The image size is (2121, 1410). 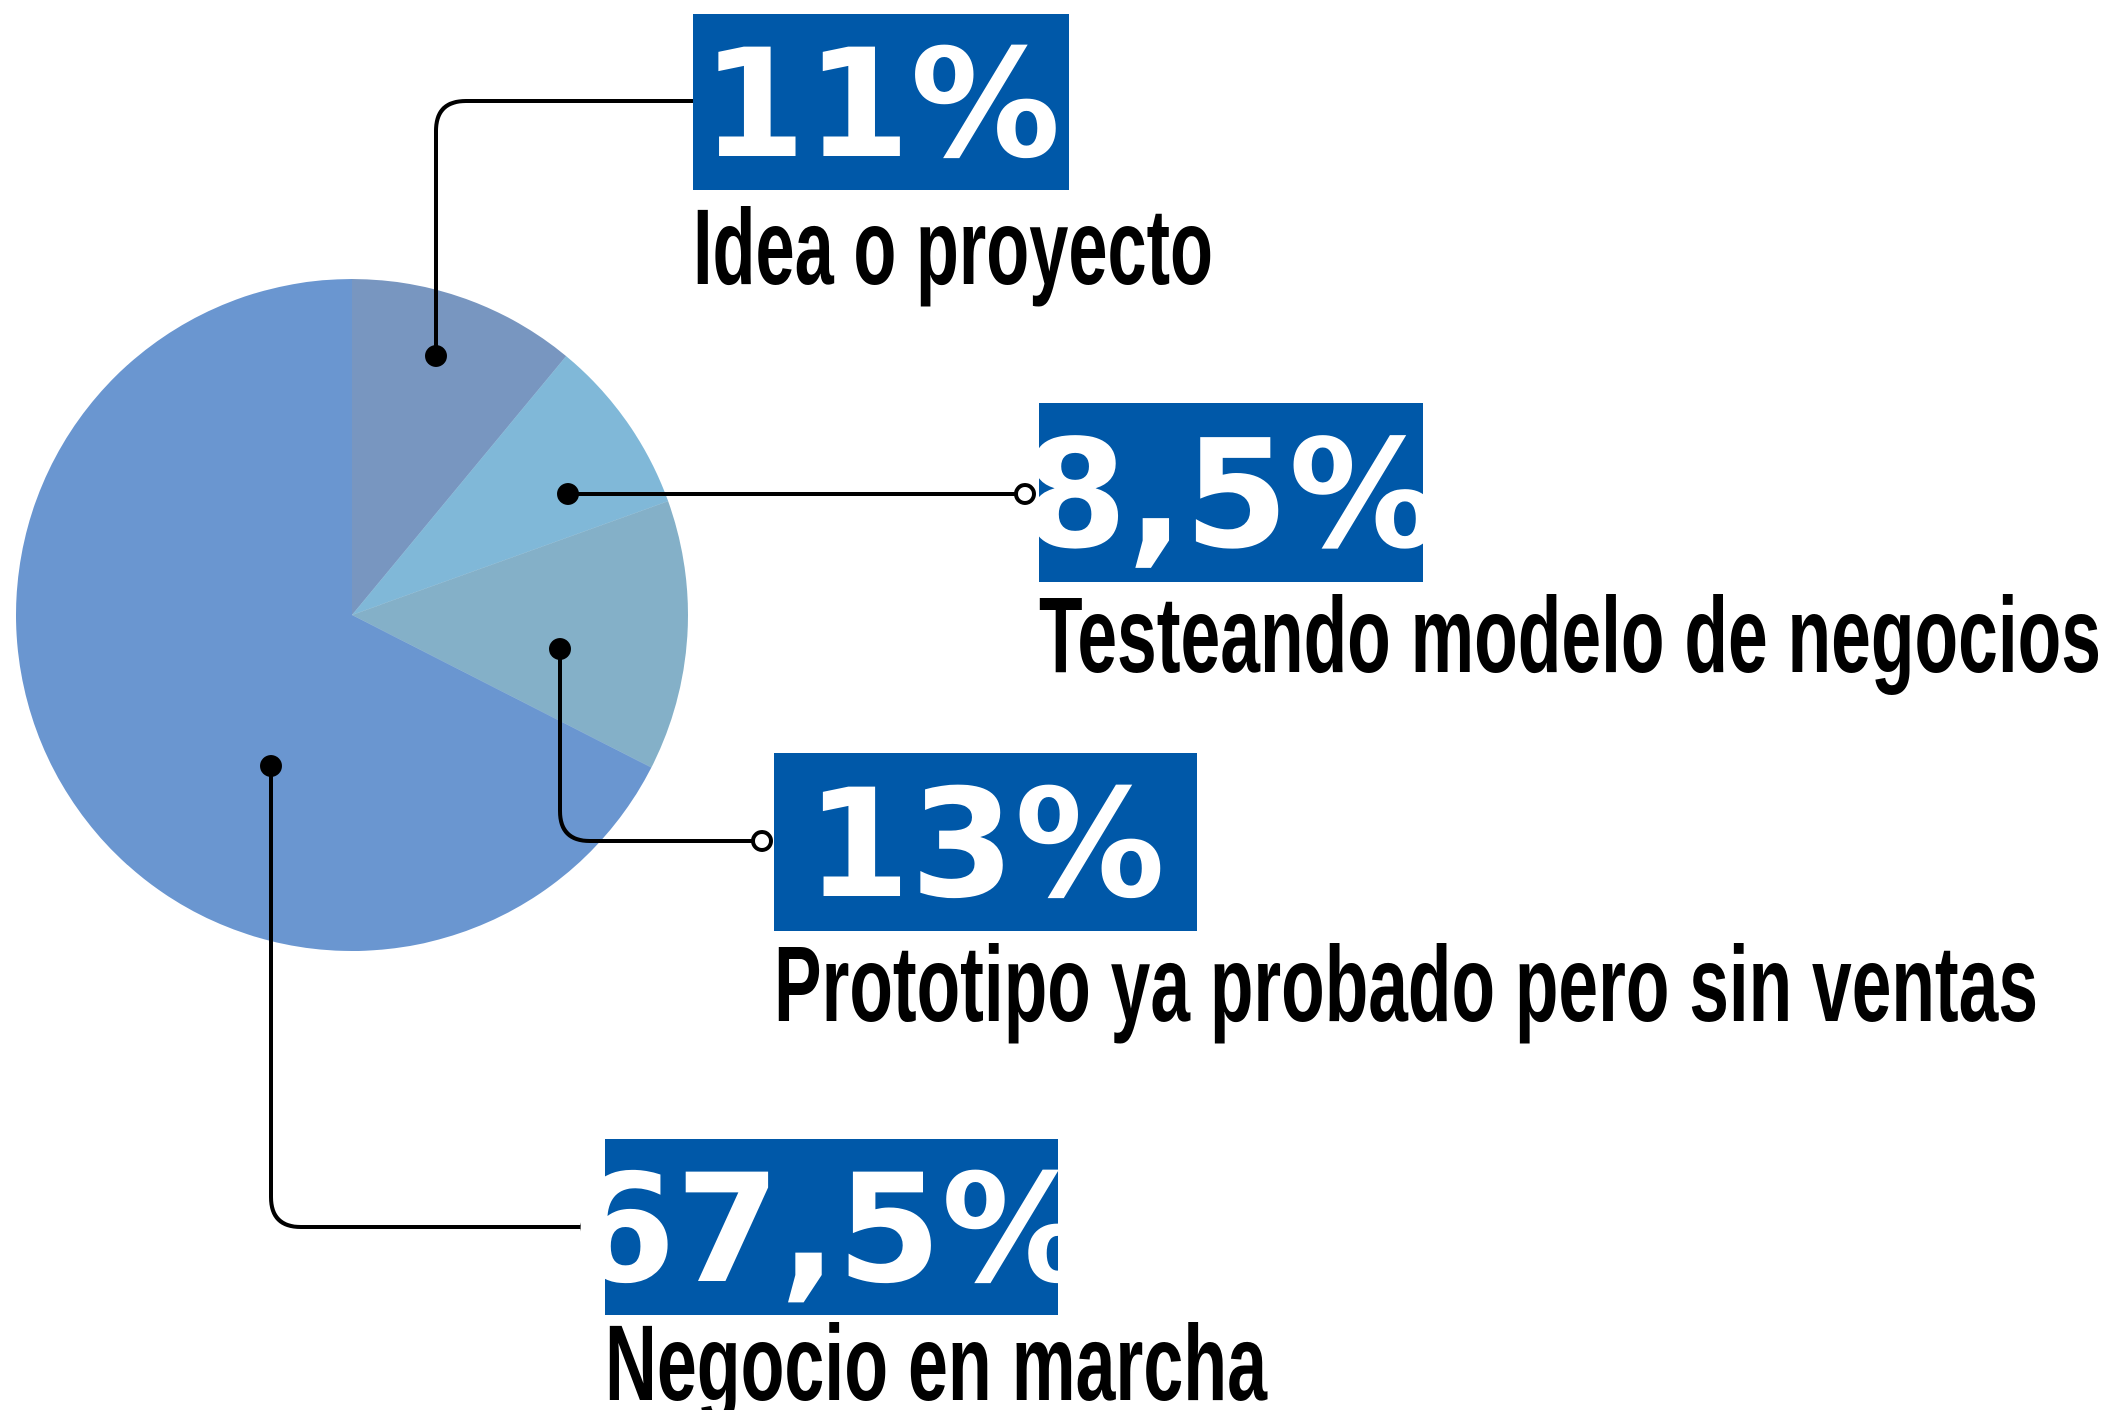 What do you see at coordinates (1570, 634) in the screenshot?
I see `category-label: Testeando modelo de negocios` at bounding box center [1570, 634].